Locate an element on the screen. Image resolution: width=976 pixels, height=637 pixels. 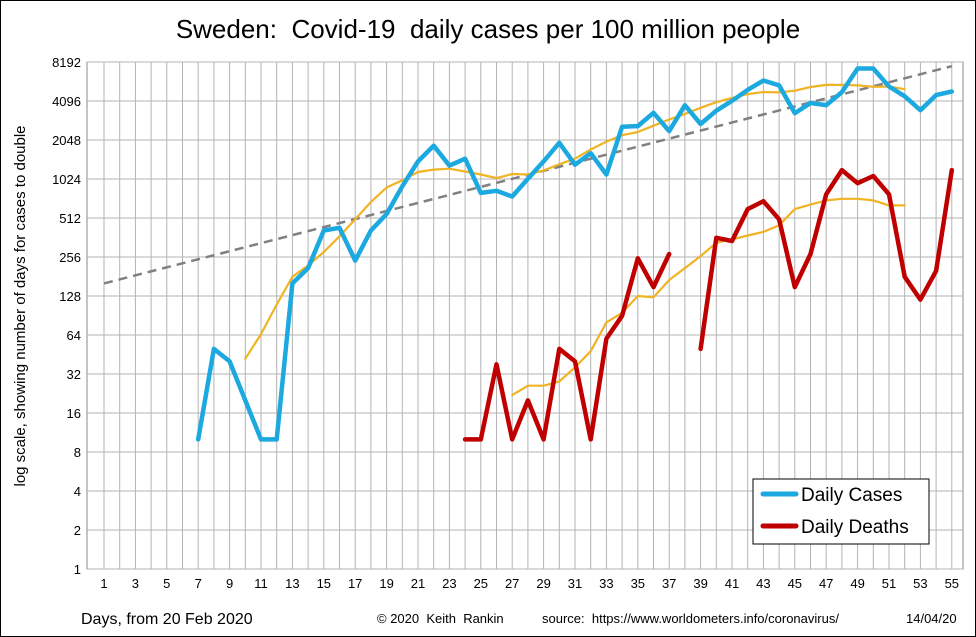
y-tick-label: 8192 is located at coordinates (66, 62).